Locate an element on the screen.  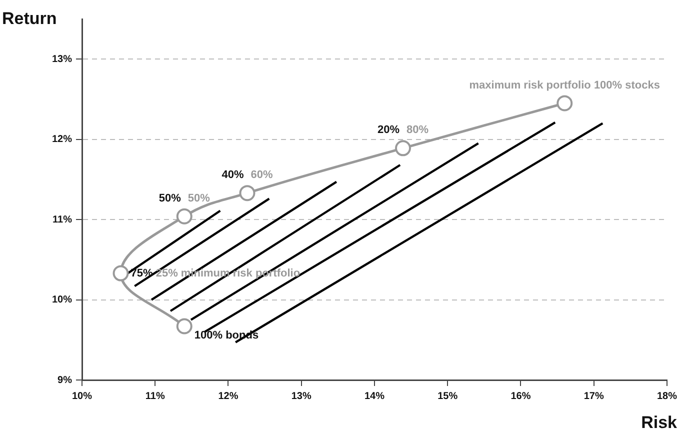
annotation: 80% is located at coordinates (417, 130).